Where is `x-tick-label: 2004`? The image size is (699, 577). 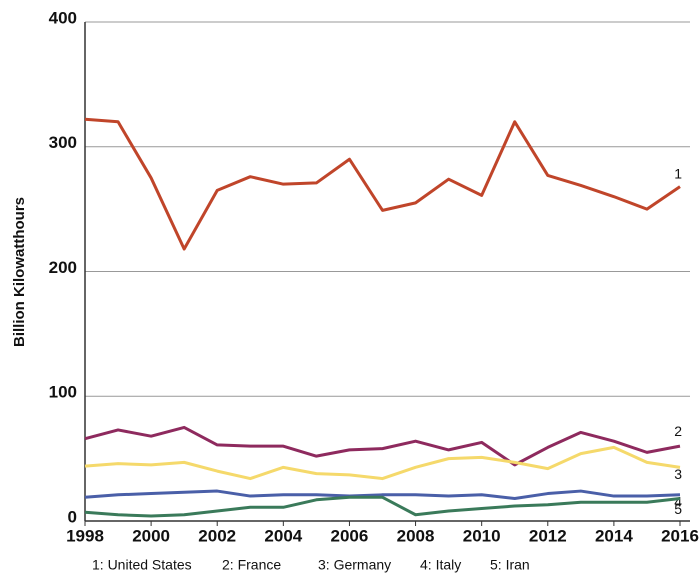 x-tick-label: 2004 is located at coordinates (283, 535).